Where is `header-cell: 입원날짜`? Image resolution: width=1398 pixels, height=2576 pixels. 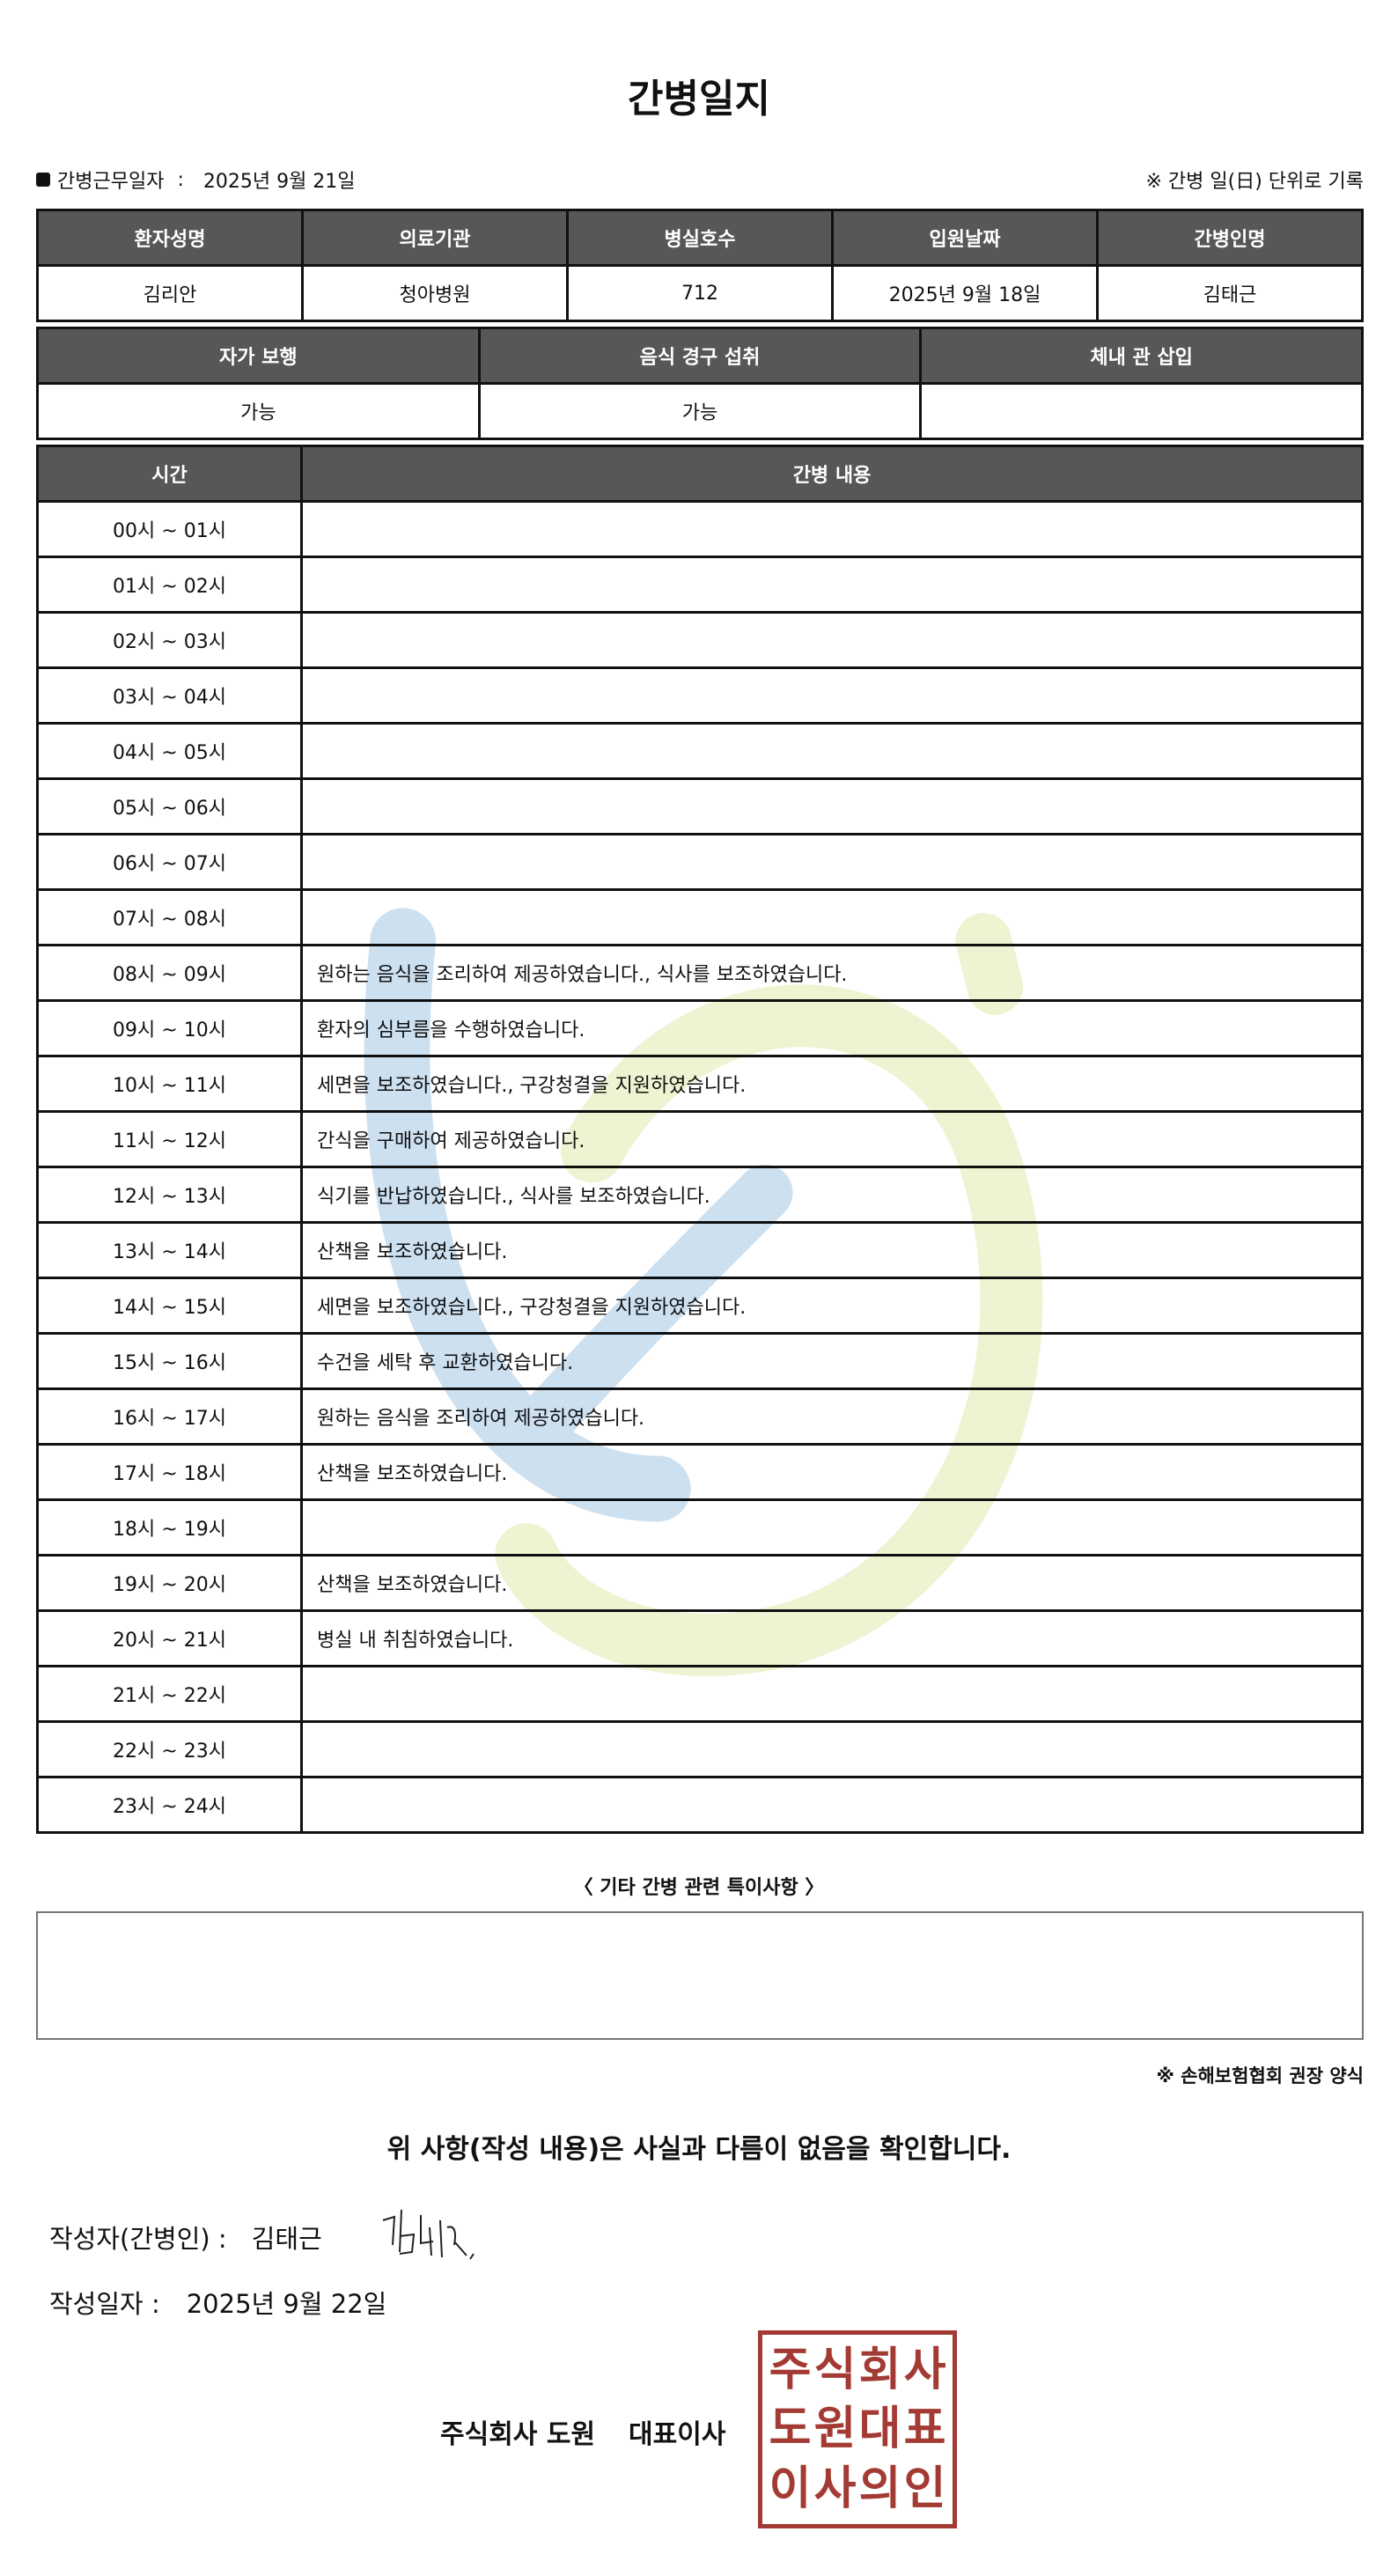 header-cell: 입원날짜 is located at coordinates (965, 238).